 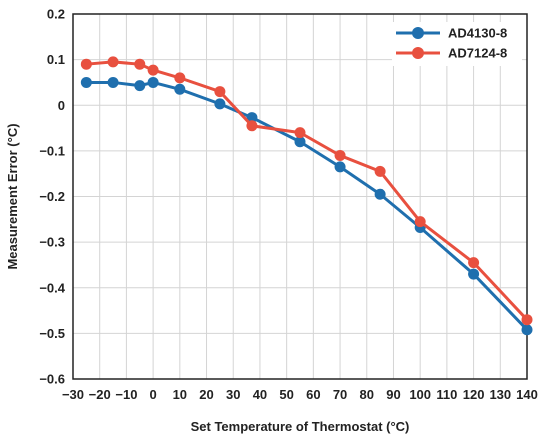 What do you see at coordinates (100, 394) in the screenshot?
I see `x-tick-label: −20` at bounding box center [100, 394].